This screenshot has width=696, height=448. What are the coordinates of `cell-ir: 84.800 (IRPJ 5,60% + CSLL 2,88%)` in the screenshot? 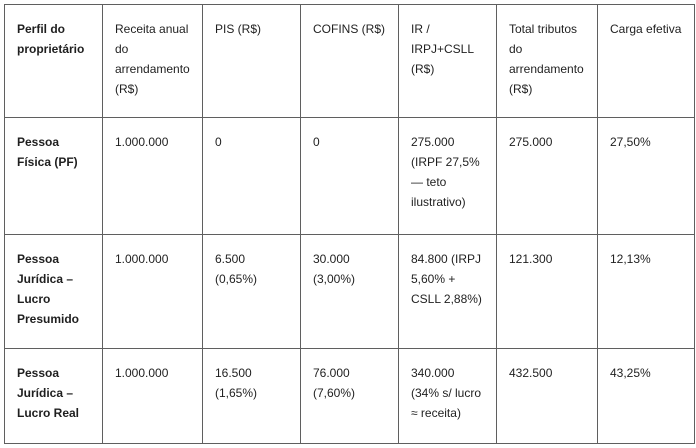 It's located at (447, 291).